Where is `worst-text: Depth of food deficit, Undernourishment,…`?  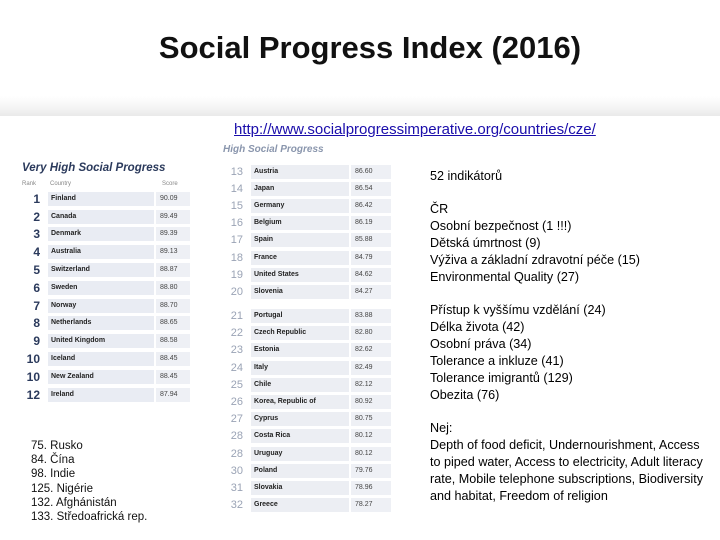 worst-text: Depth of food deficit, Undernourishment,… is located at coordinates (567, 470).